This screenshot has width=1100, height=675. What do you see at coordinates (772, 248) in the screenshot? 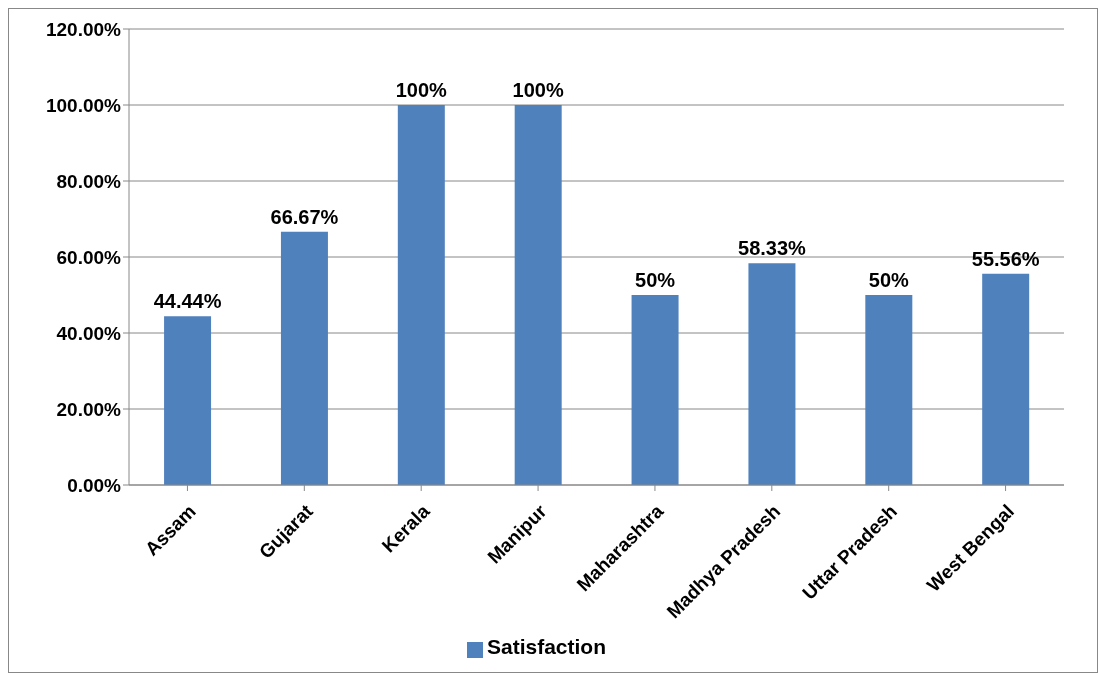
I see `data-label: 58.33%` at bounding box center [772, 248].